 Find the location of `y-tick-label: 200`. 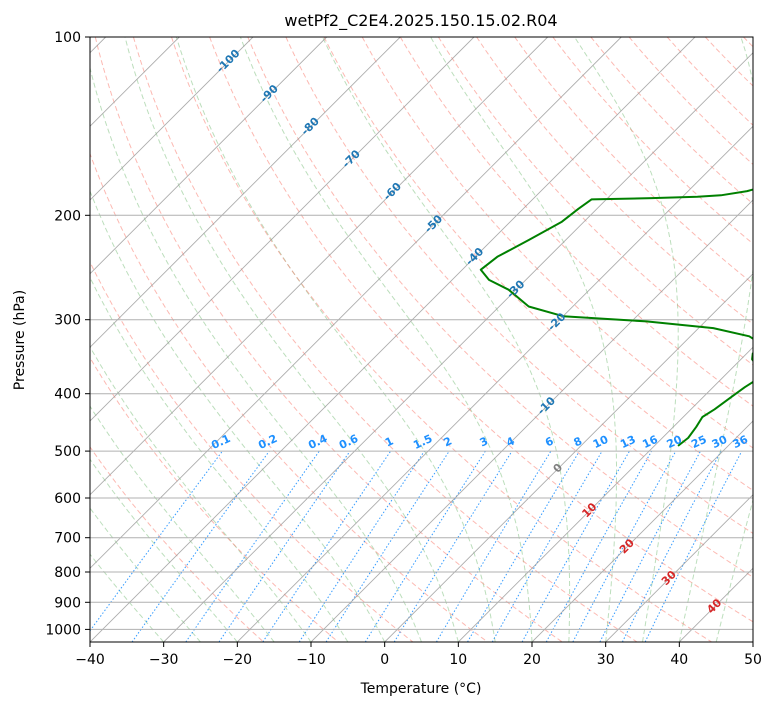

y-tick-label: 200 is located at coordinates (67, 216).